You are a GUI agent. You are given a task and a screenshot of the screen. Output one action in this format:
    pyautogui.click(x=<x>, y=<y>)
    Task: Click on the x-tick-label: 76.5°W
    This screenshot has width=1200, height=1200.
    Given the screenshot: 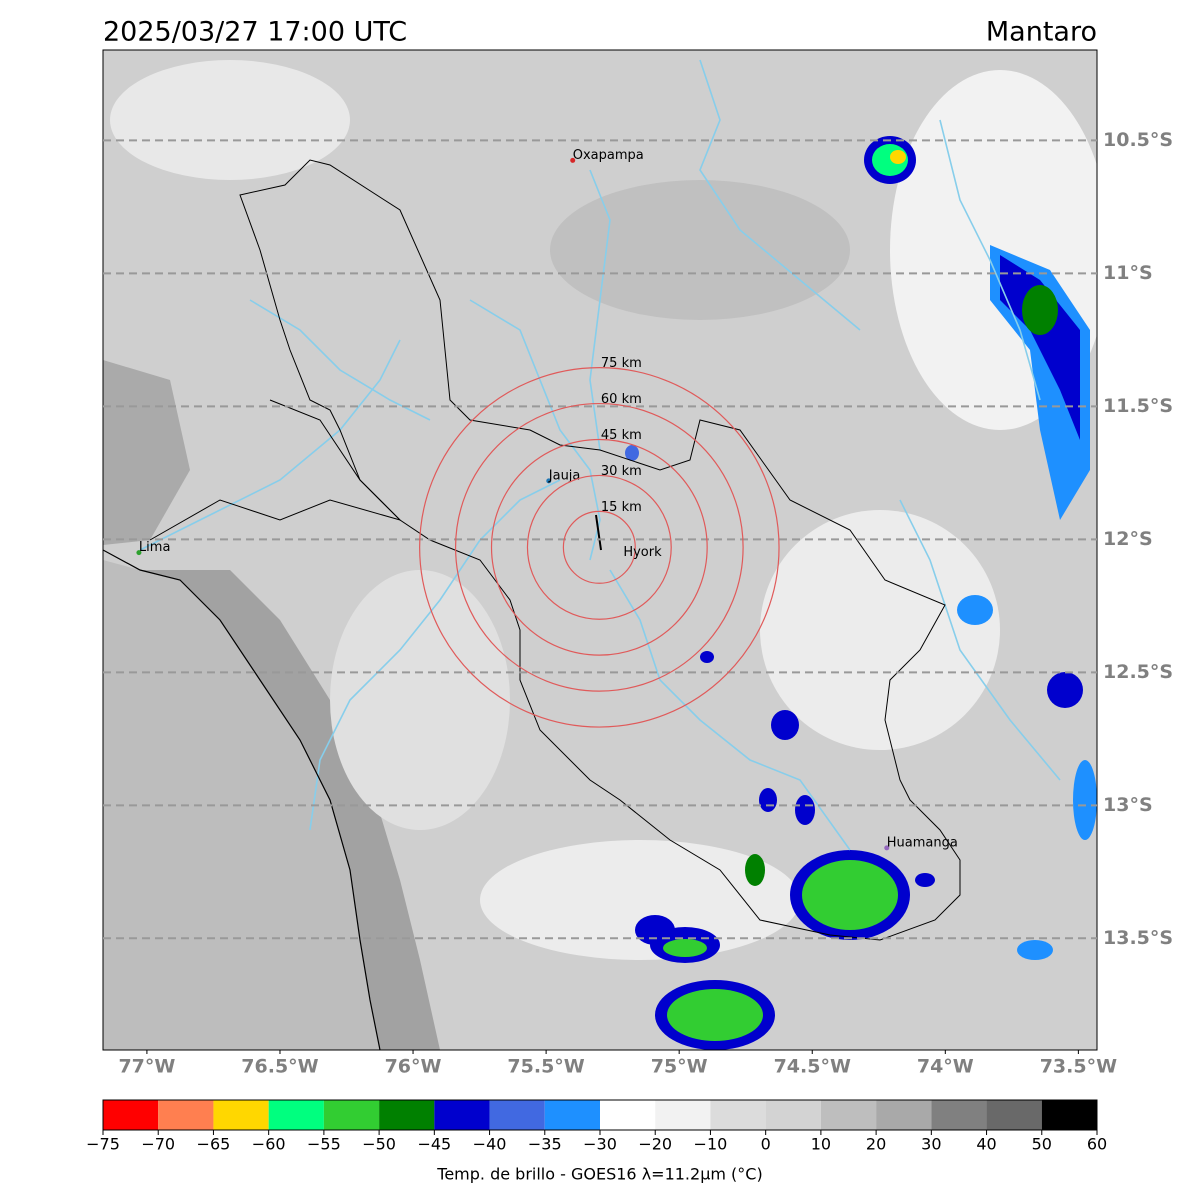 What is the action you would take?
    pyautogui.click(x=279, y=1067)
    